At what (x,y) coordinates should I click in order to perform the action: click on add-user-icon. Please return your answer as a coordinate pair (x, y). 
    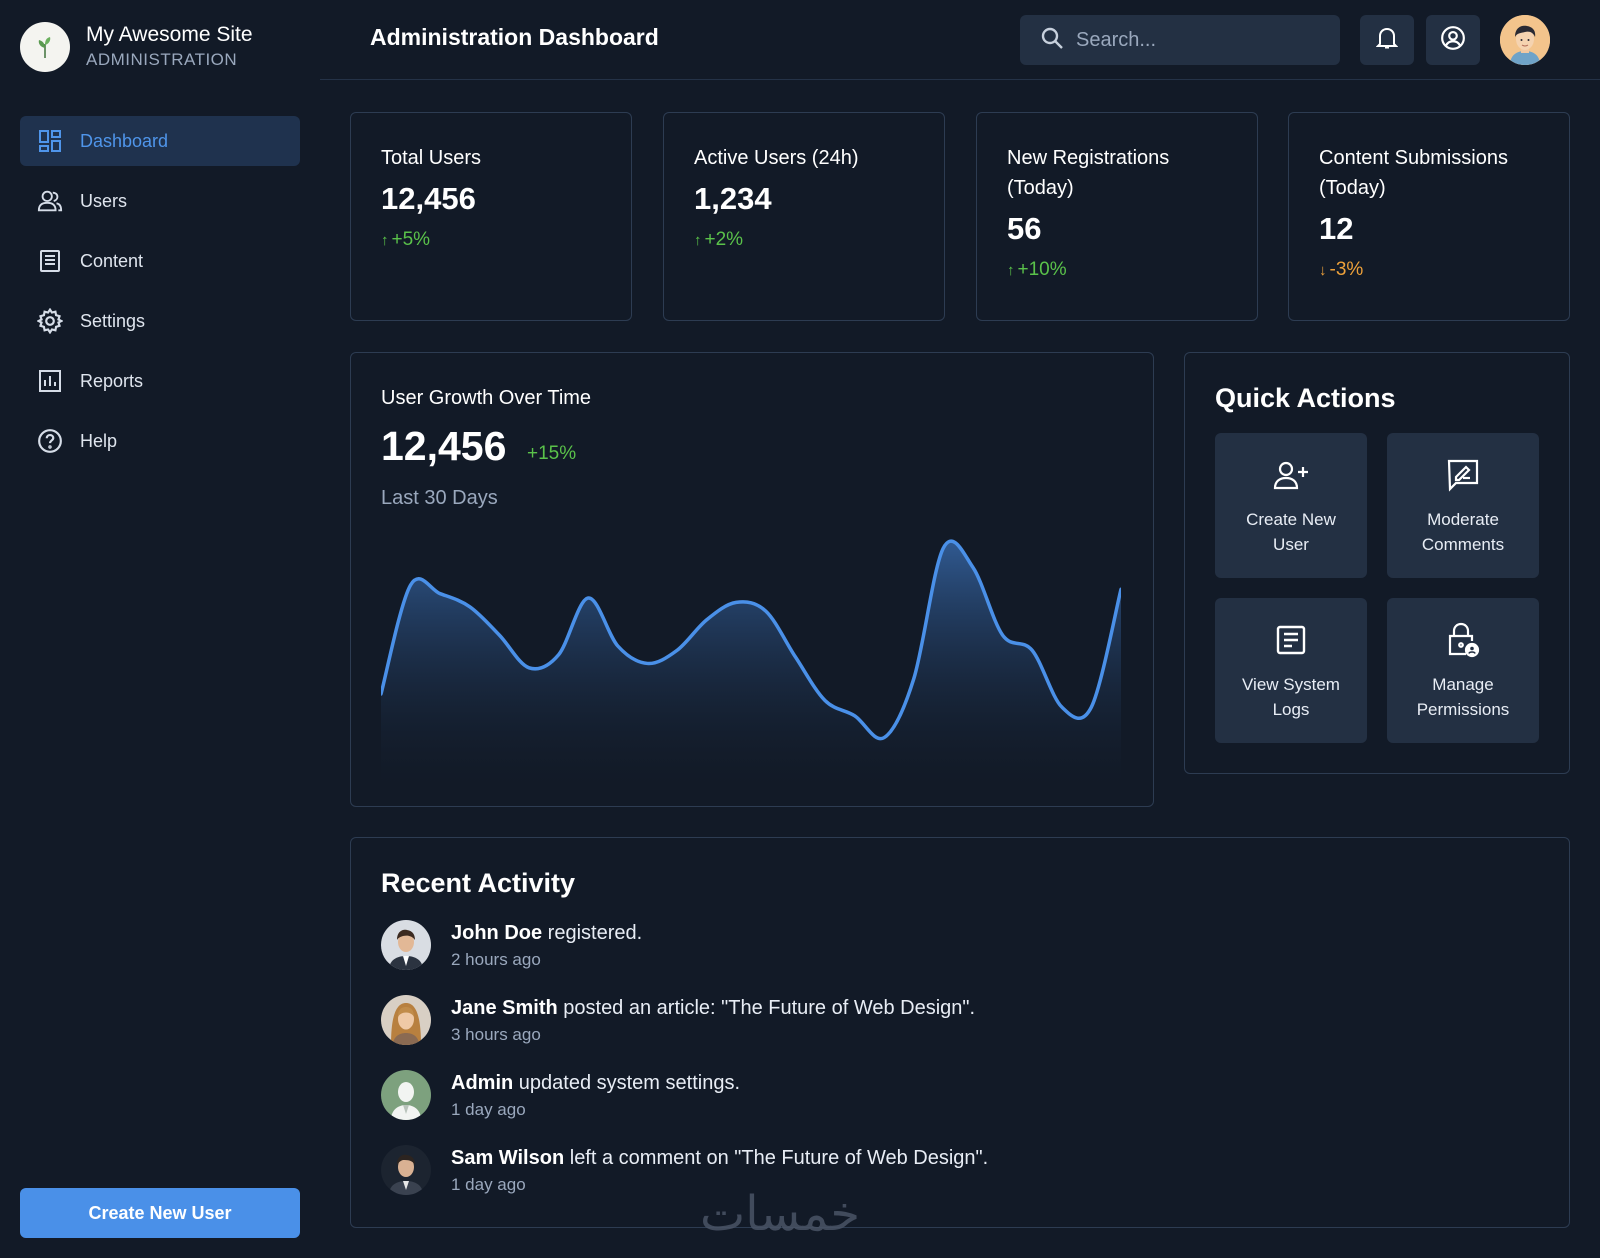
    Looking at the image, I should click on (1291, 475).